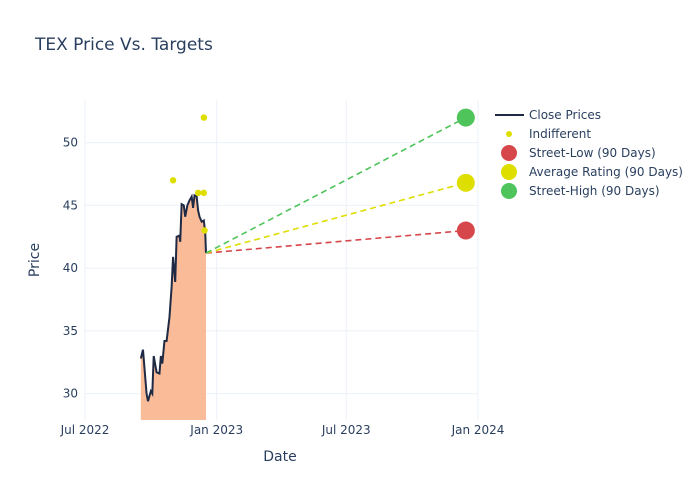 Image resolution: width=700 pixels, height=504 pixels. I want to click on y-axis-label: Price, so click(35, 260).